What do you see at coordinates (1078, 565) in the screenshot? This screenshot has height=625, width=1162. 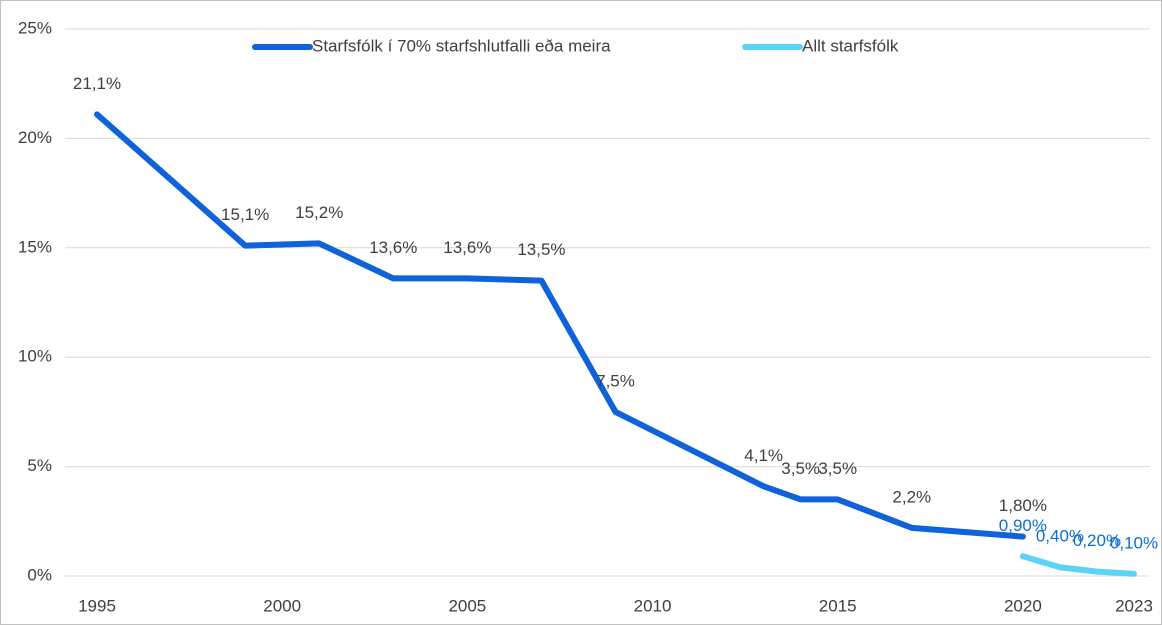 I see `series-line` at bounding box center [1078, 565].